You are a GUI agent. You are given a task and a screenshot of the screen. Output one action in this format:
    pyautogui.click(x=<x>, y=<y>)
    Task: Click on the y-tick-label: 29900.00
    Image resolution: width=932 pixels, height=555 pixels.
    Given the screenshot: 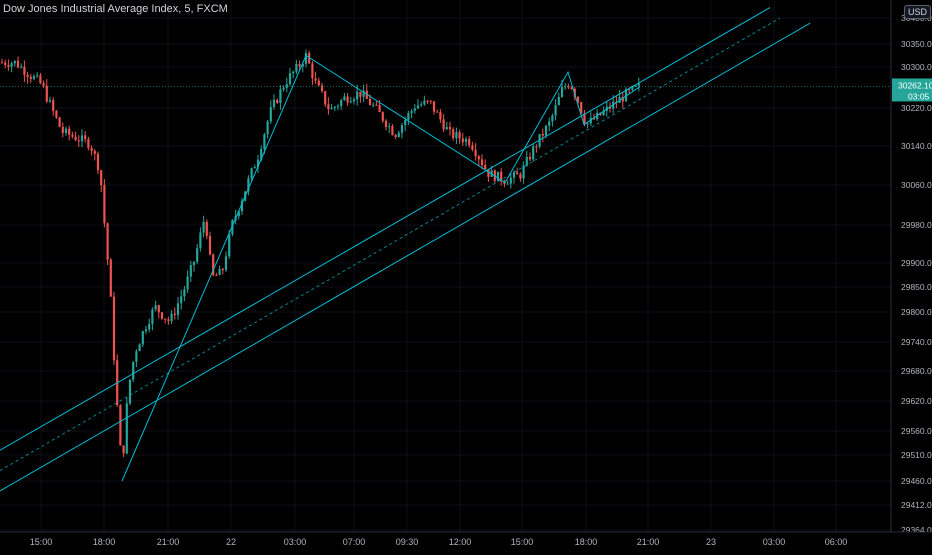 What is the action you would take?
    pyautogui.click(x=916, y=263)
    